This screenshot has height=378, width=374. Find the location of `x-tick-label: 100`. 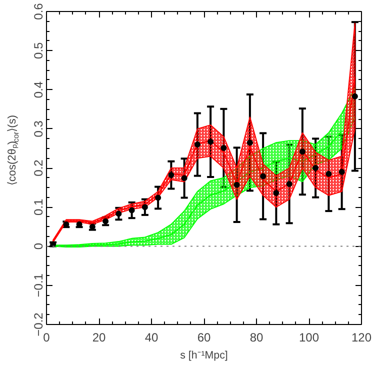

x-tick-label: 100 is located at coordinates (309, 337).